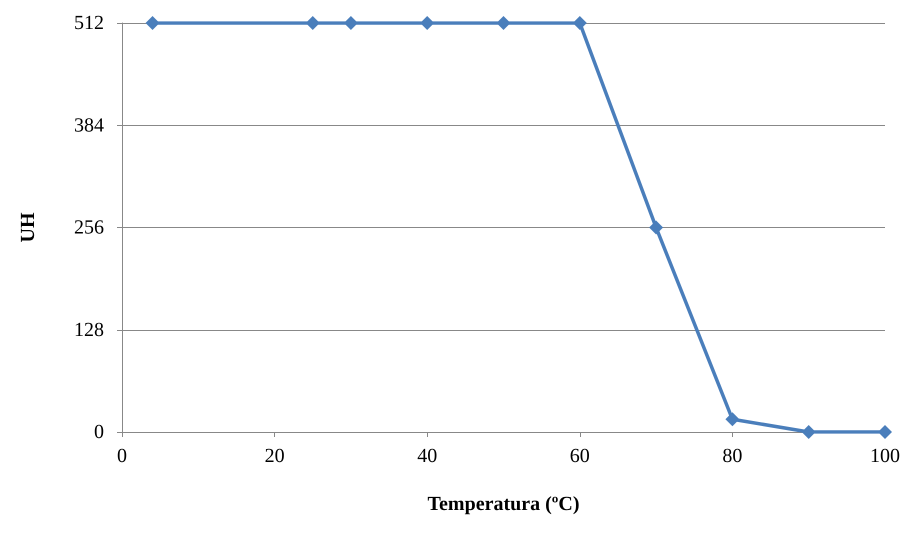  Describe the element at coordinates (427, 456) in the screenshot. I see `x-tick-label: 40` at that location.